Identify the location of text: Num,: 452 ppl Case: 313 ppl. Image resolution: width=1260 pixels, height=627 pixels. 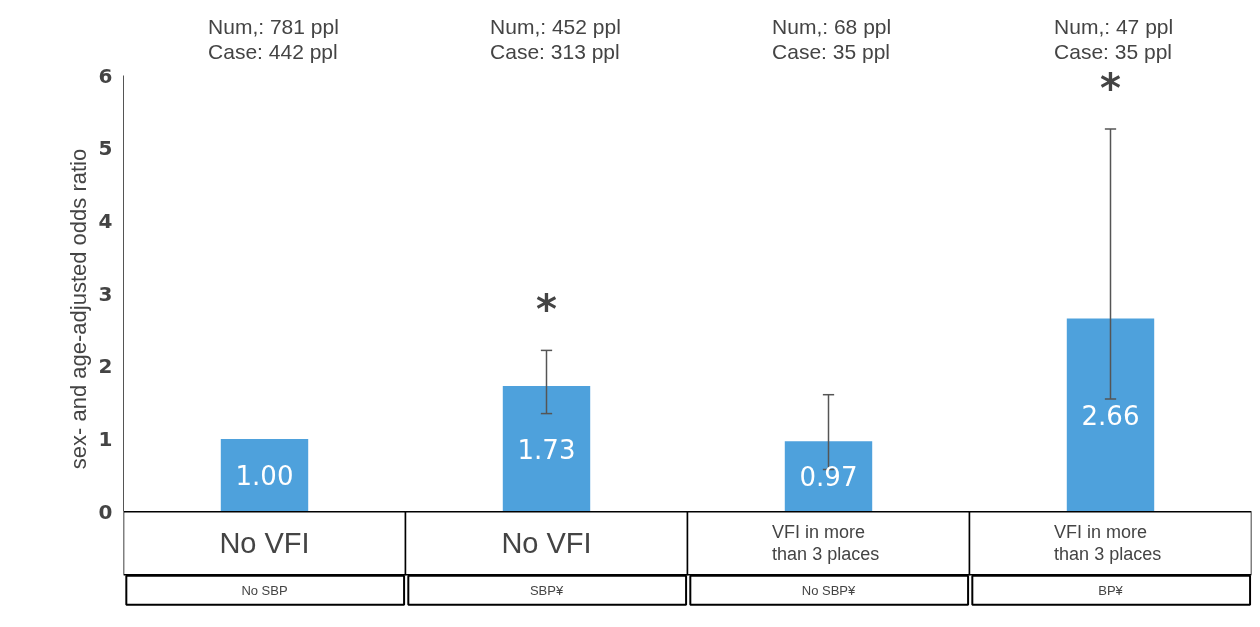
(555, 38).